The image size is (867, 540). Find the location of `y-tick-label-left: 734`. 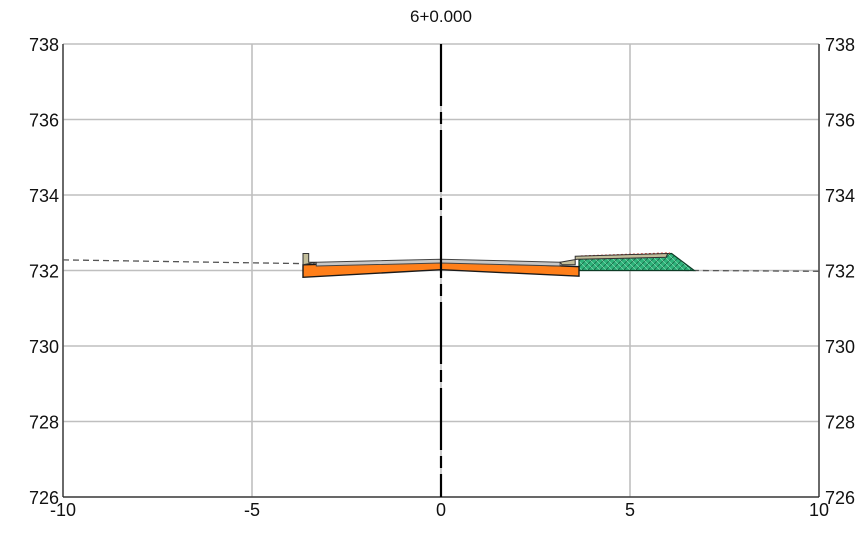

y-tick-label-left: 734 is located at coordinates (44, 196).